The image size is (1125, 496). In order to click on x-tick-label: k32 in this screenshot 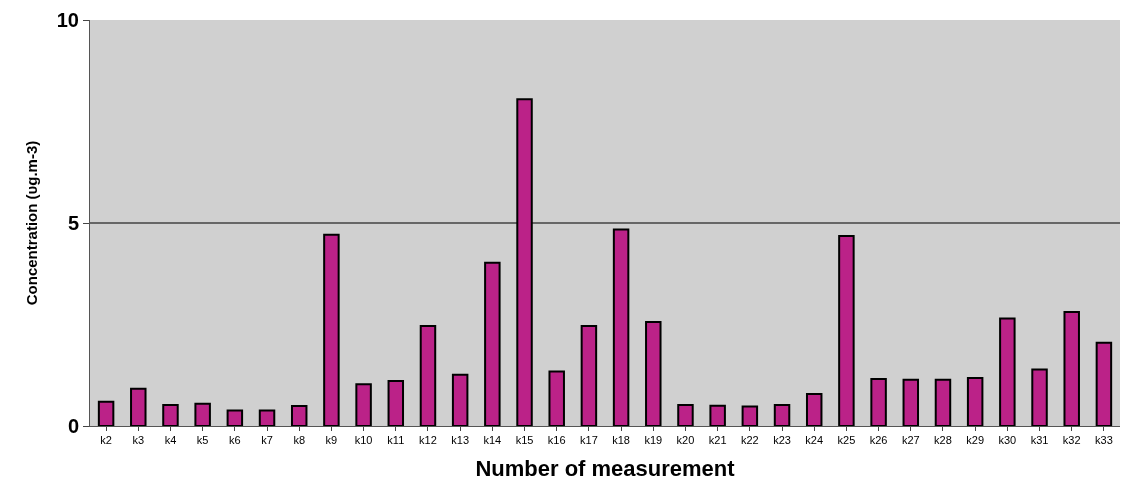, I will do `click(1071, 440)`.